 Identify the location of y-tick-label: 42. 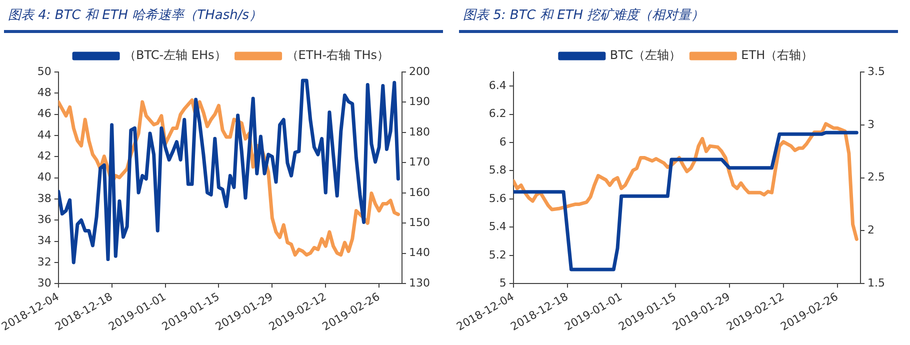
(44, 156).